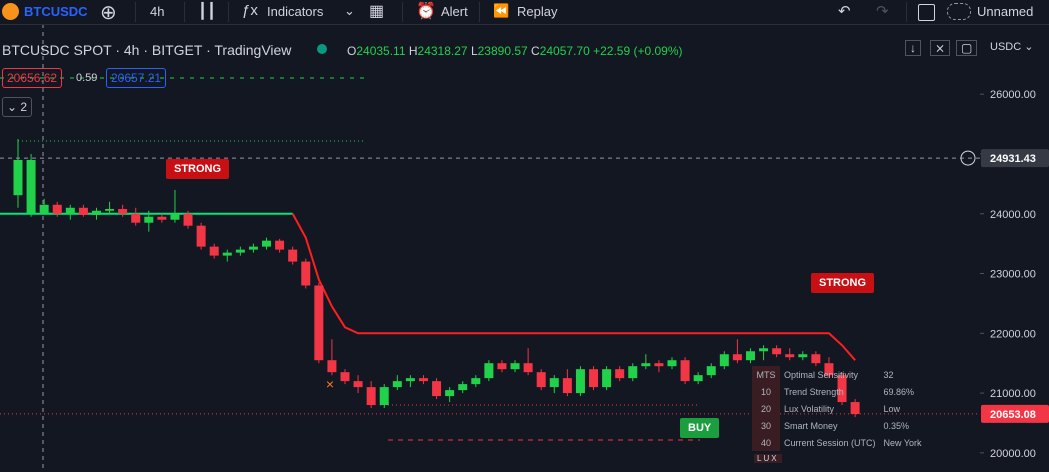 The width and height of the screenshot is (1049, 472). I want to click on y-tick-label: 23000.00, so click(1013, 275).